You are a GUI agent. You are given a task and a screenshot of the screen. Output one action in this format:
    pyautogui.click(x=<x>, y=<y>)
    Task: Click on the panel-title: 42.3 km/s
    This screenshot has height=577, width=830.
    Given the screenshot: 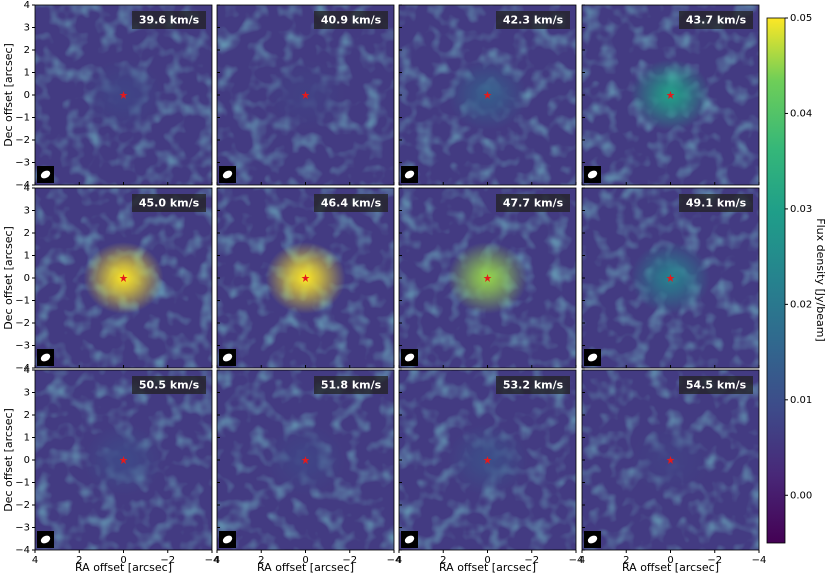 What is the action you would take?
    pyautogui.click(x=533, y=20)
    